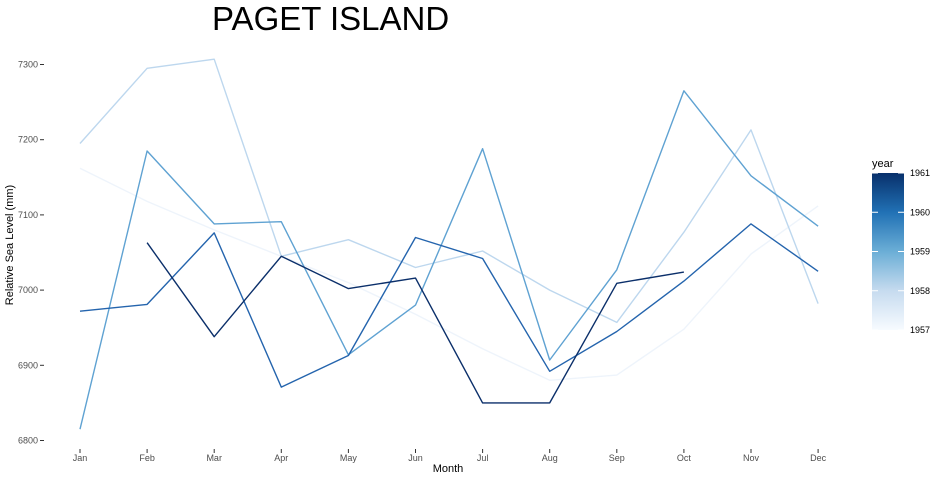 This screenshot has width=940, height=480. I want to click on x-axis: Jan Feb Mar Apr May Jun Jul Aug Sep Oct Nov Dec, so click(450, 456).